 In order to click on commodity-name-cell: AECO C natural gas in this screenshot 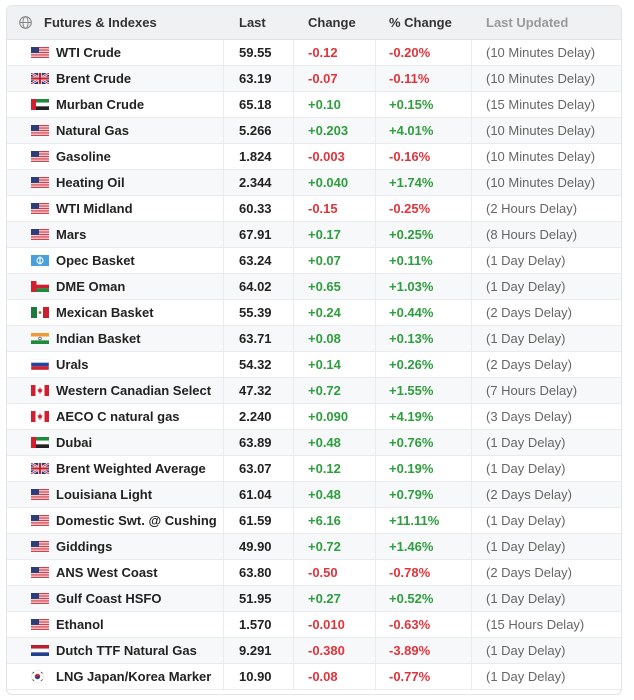, I will do `click(115, 416)`.